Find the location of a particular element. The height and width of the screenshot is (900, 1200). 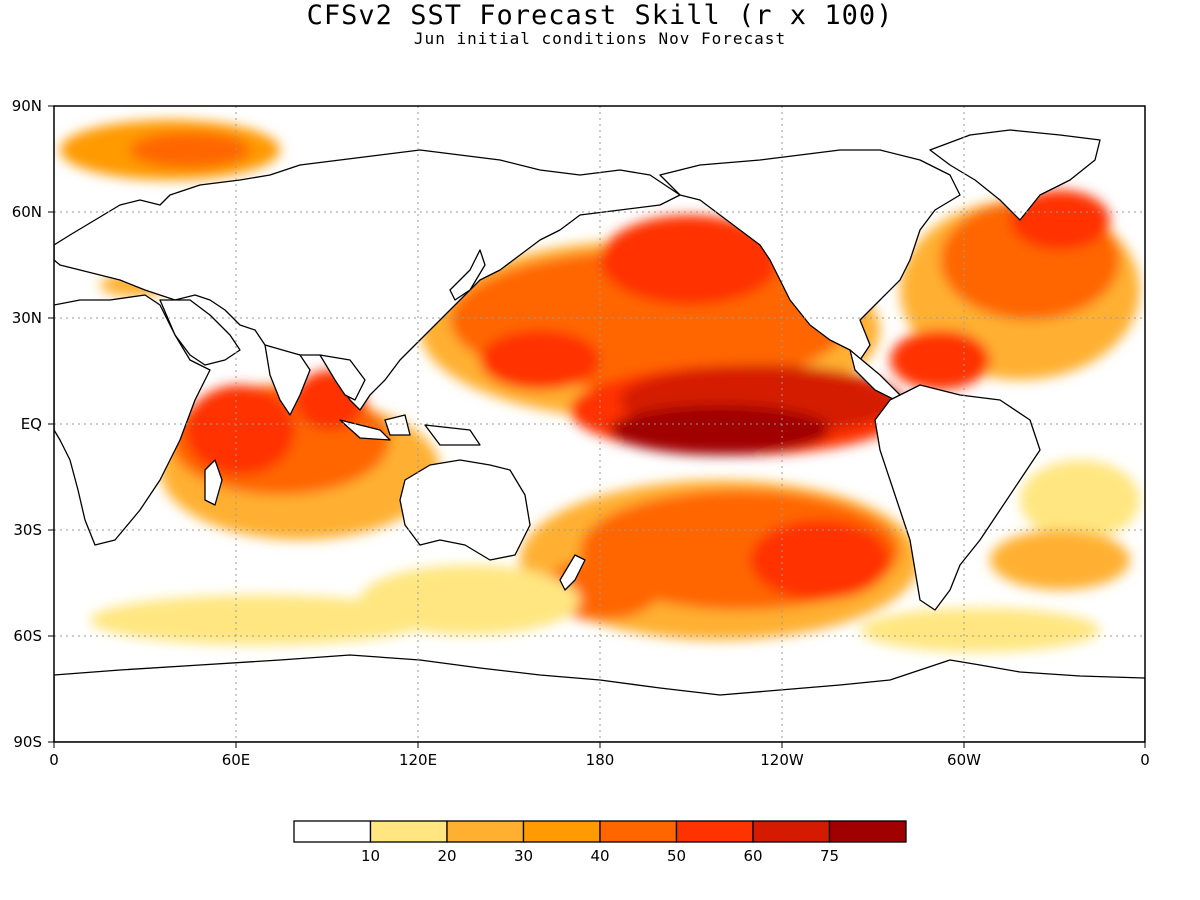

lon-label: 120W is located at coordinates (782, 760).